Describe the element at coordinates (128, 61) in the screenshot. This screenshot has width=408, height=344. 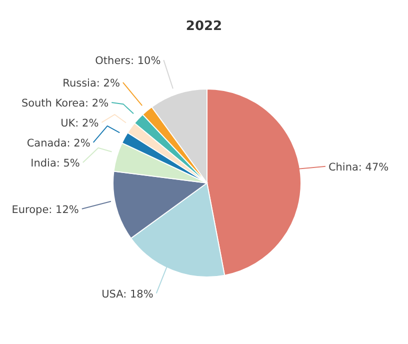
I see `slice-label: Others: 10%` at that location.